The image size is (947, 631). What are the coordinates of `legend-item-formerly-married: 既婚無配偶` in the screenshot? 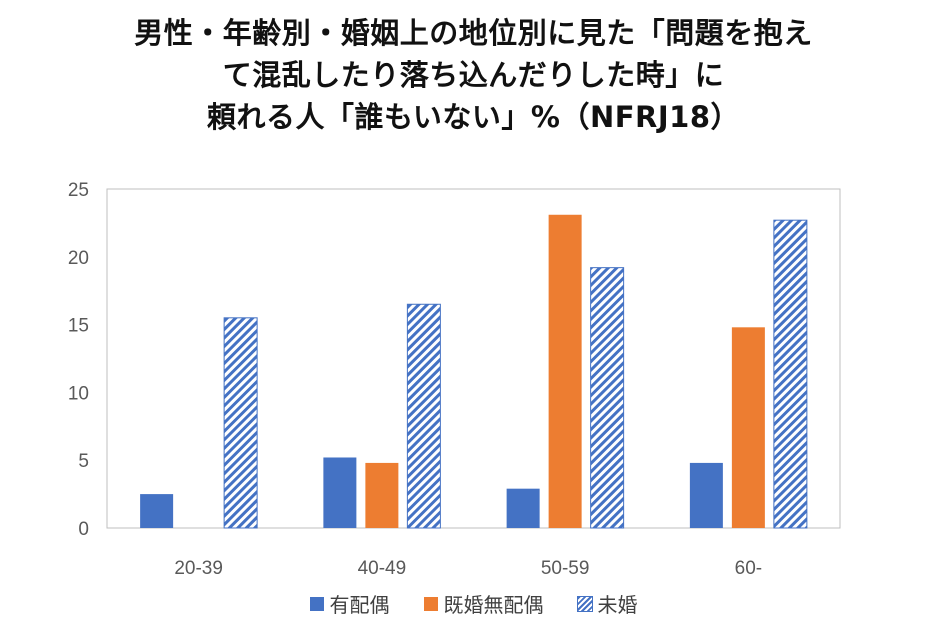 It's located at (483, 603).